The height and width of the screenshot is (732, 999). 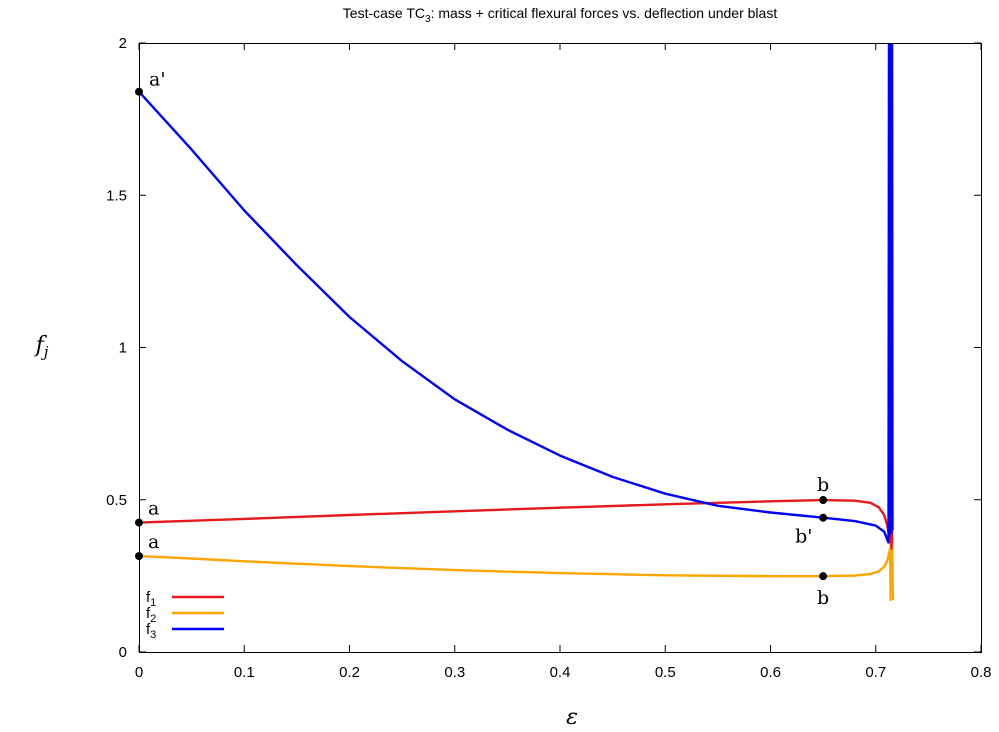 What do you see at coordinates (244, 672) in the screenshot?
I see `x-tick-label: 0.1` at bounding box center [244, 672].